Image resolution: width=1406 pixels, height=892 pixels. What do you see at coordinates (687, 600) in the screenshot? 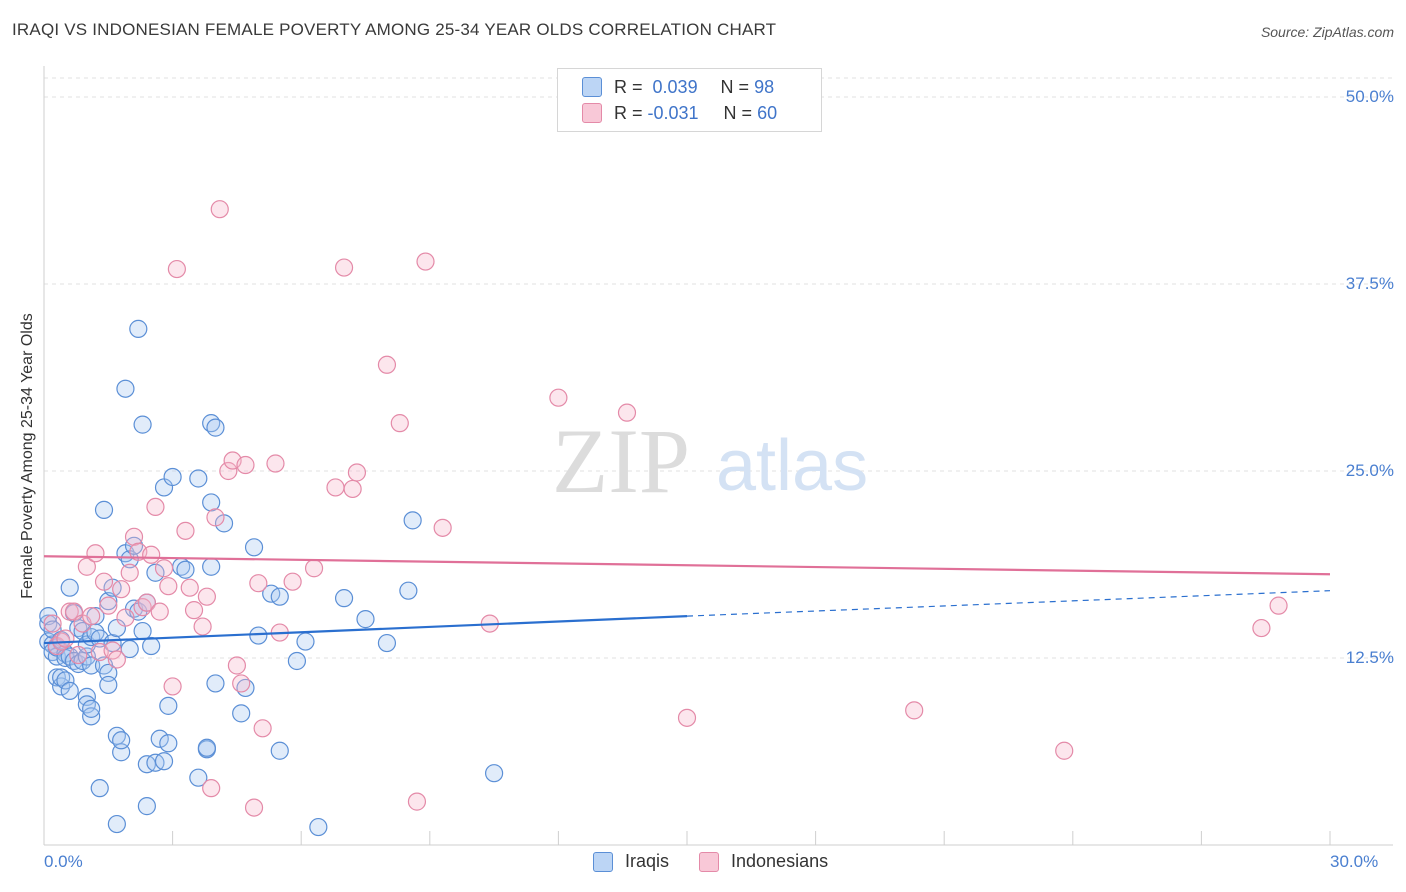
I see `trend-lines` at bounding box center [687, 600].